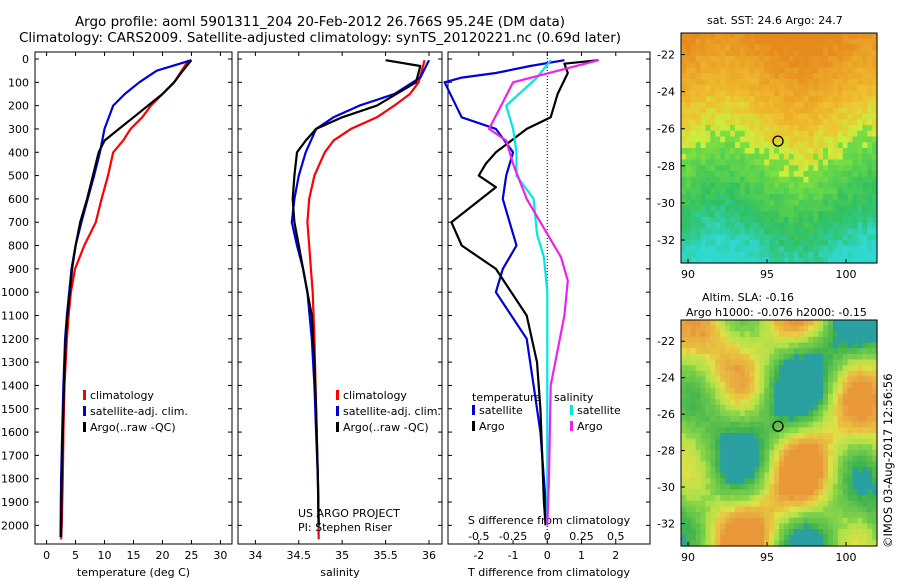  I want to click on series-temperature-argo-raw-qc-, so click(126, 298).